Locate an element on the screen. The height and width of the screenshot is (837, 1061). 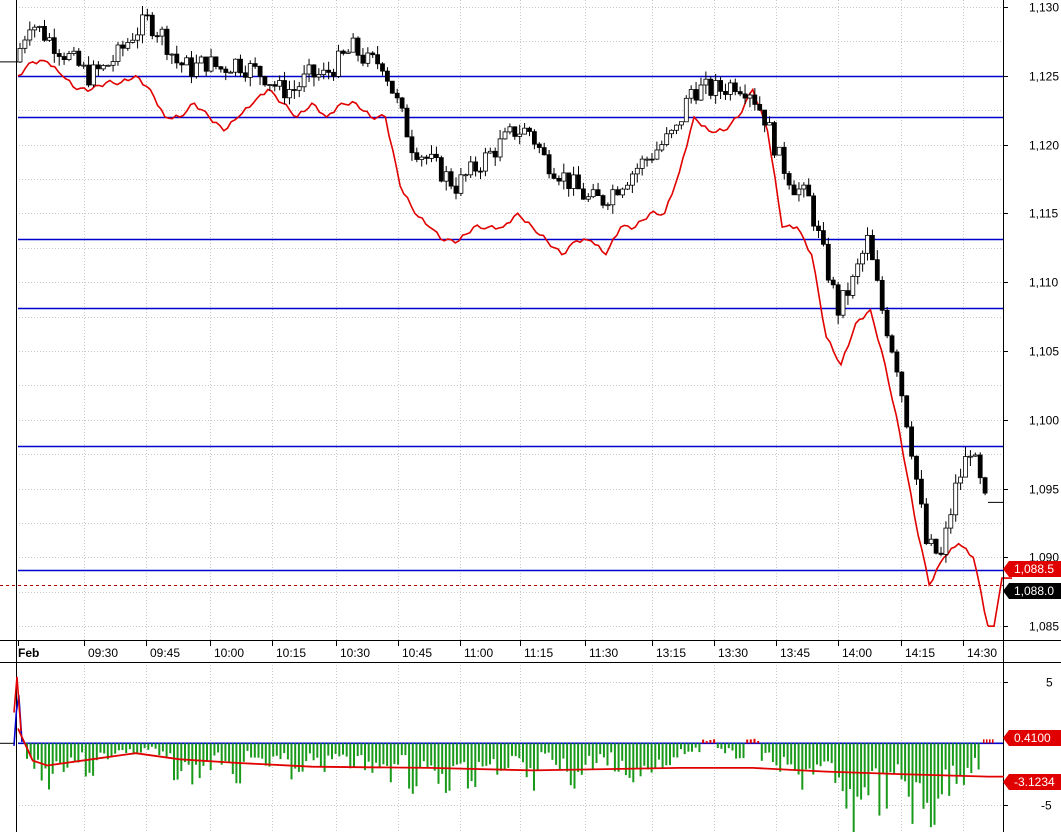
indicator-end-dot is located at coordinates (990, 741).